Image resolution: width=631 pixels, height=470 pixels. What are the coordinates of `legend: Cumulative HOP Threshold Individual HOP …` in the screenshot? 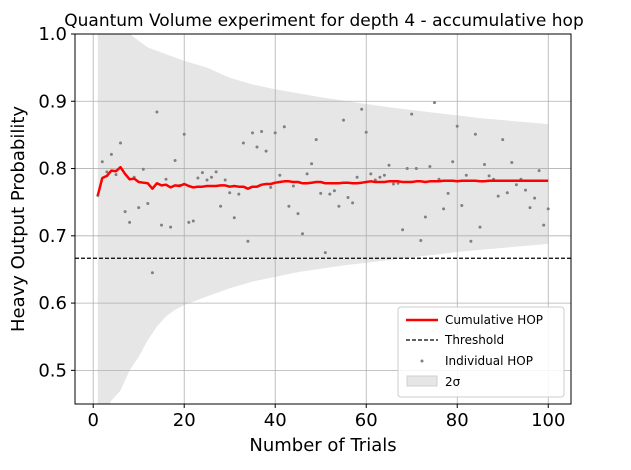 It's located at (481, 352).